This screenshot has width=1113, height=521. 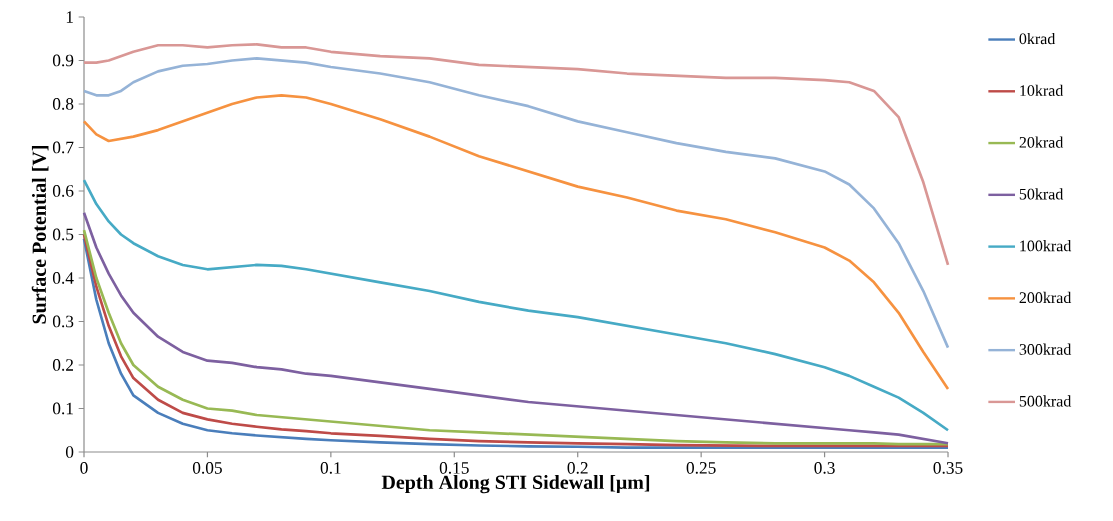 What do you see at coordinates (515, 484) in the screenshot?
I see `x-axis-title: Depth Along STI Sidewall [μm]` at bounding box center [515, 484].